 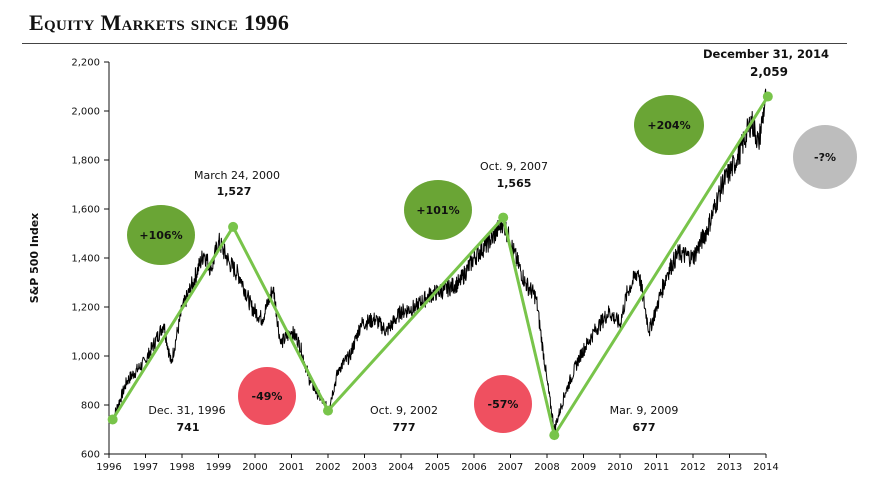 I want to click on x-tick-label: 1996, so click(x=108, y=467).